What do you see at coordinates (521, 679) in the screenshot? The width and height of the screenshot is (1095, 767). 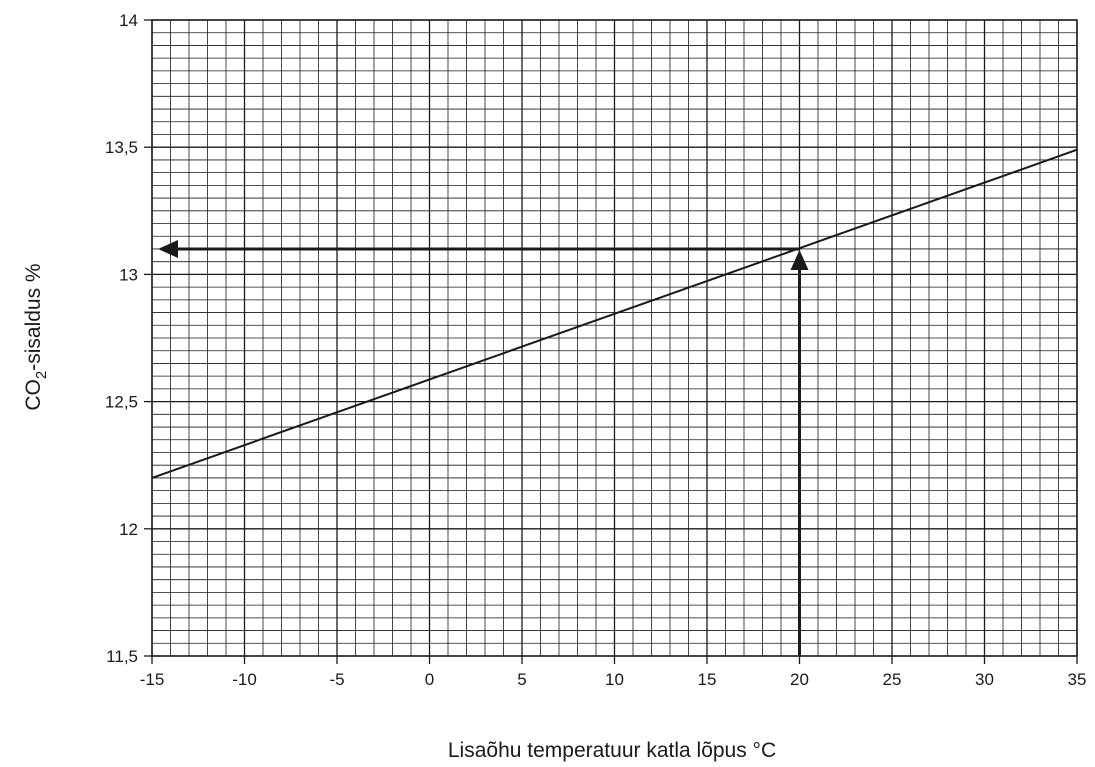 I see `x-tick-label: 5` at bounding box center [521, 679].